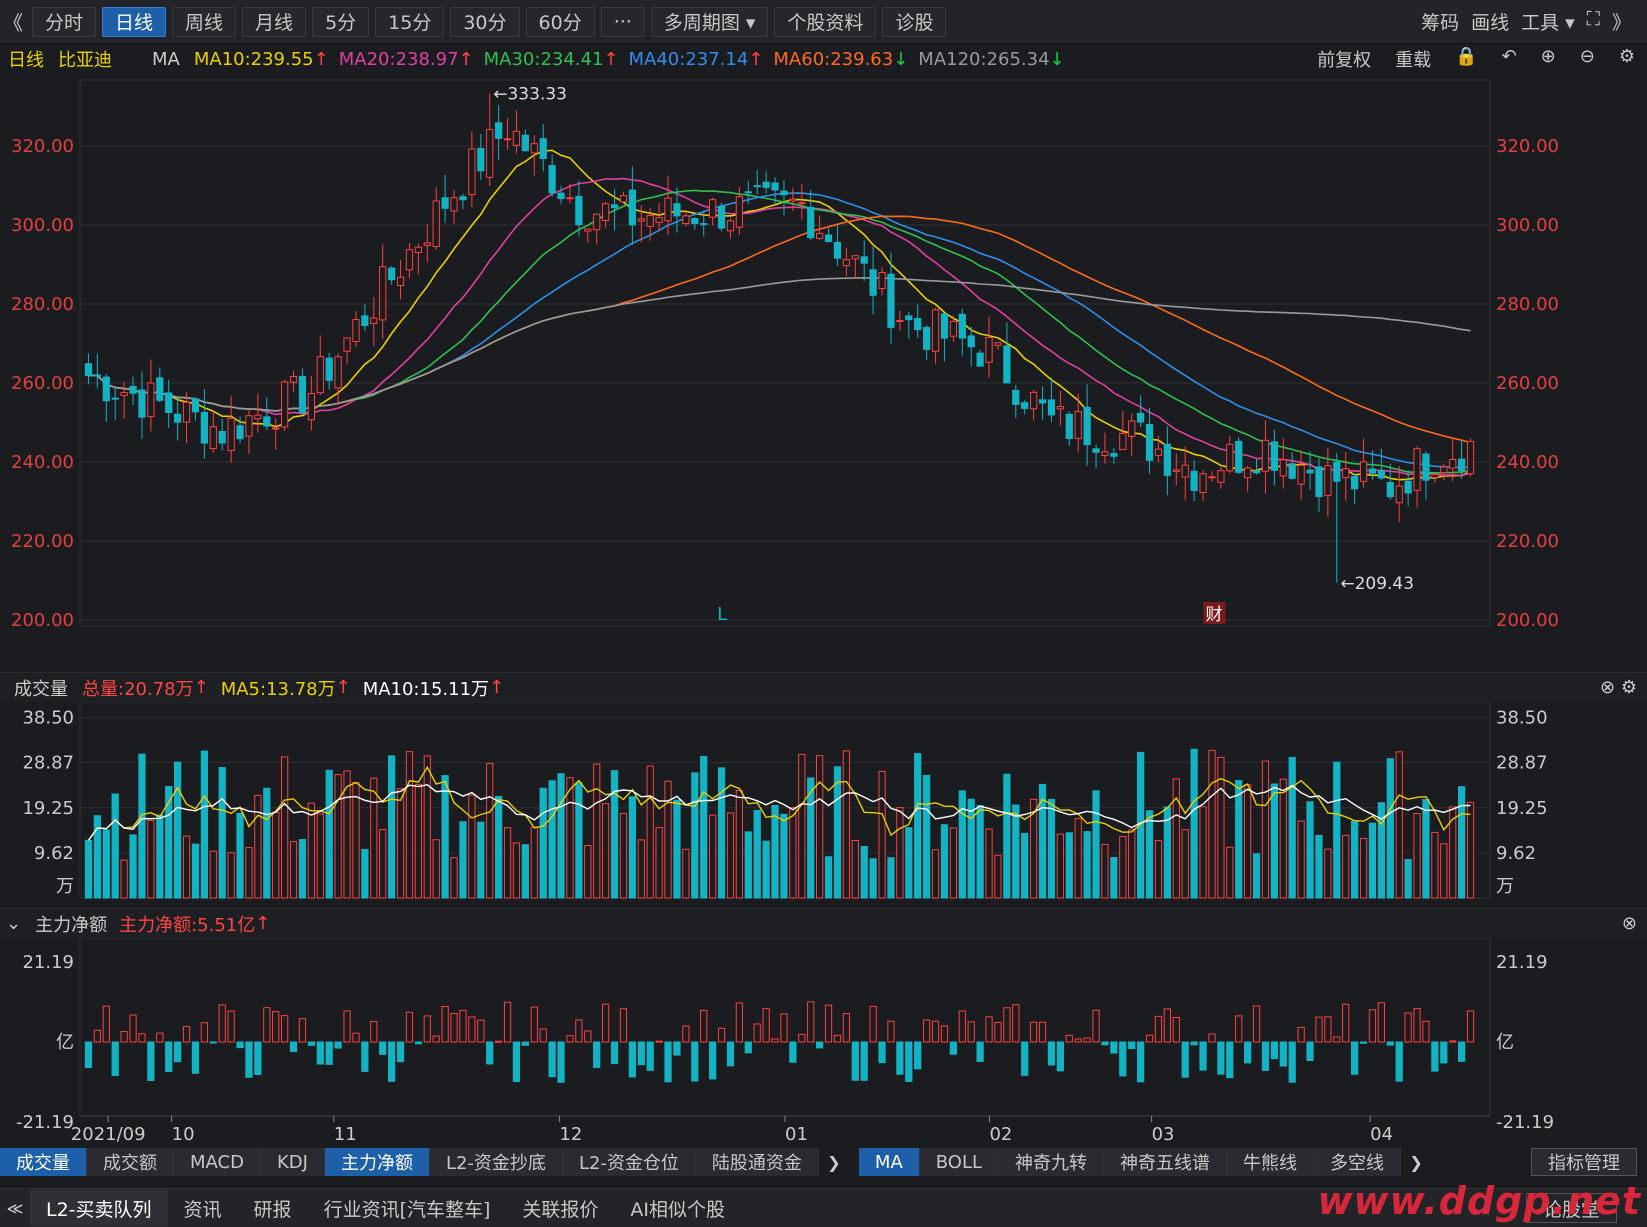 This screenshot has height=1227, width=1647. What do you see at coordinates (166, 59) in the screenshot?
I see `ma-label: MA` at bounding box center [166, 59].